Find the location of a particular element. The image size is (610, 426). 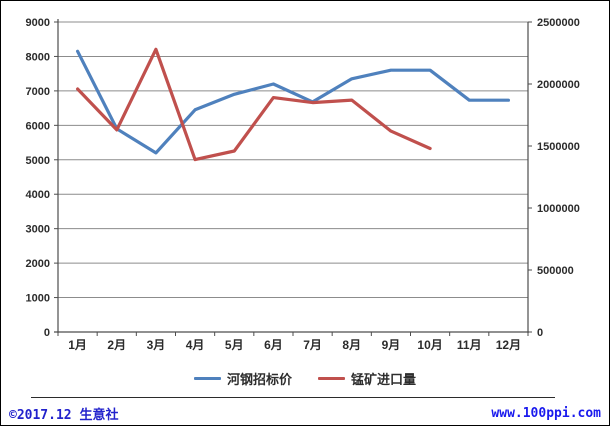

y-axis-label-left: 2000 is located at coordinates (38, 264).